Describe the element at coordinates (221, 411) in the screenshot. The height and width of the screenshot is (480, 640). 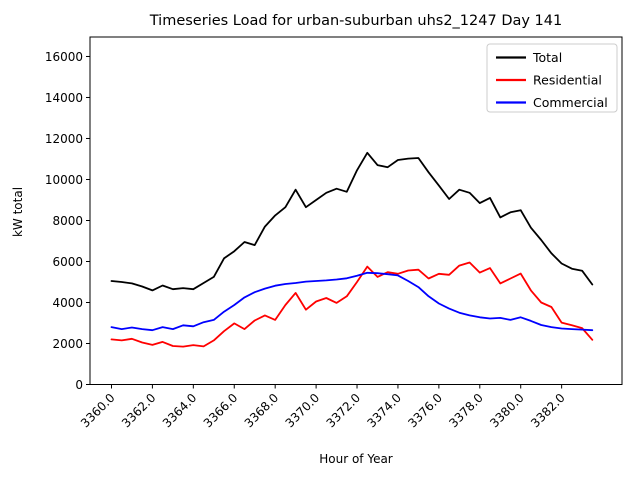
I see `x-tick-label: 3366.0` at that location.